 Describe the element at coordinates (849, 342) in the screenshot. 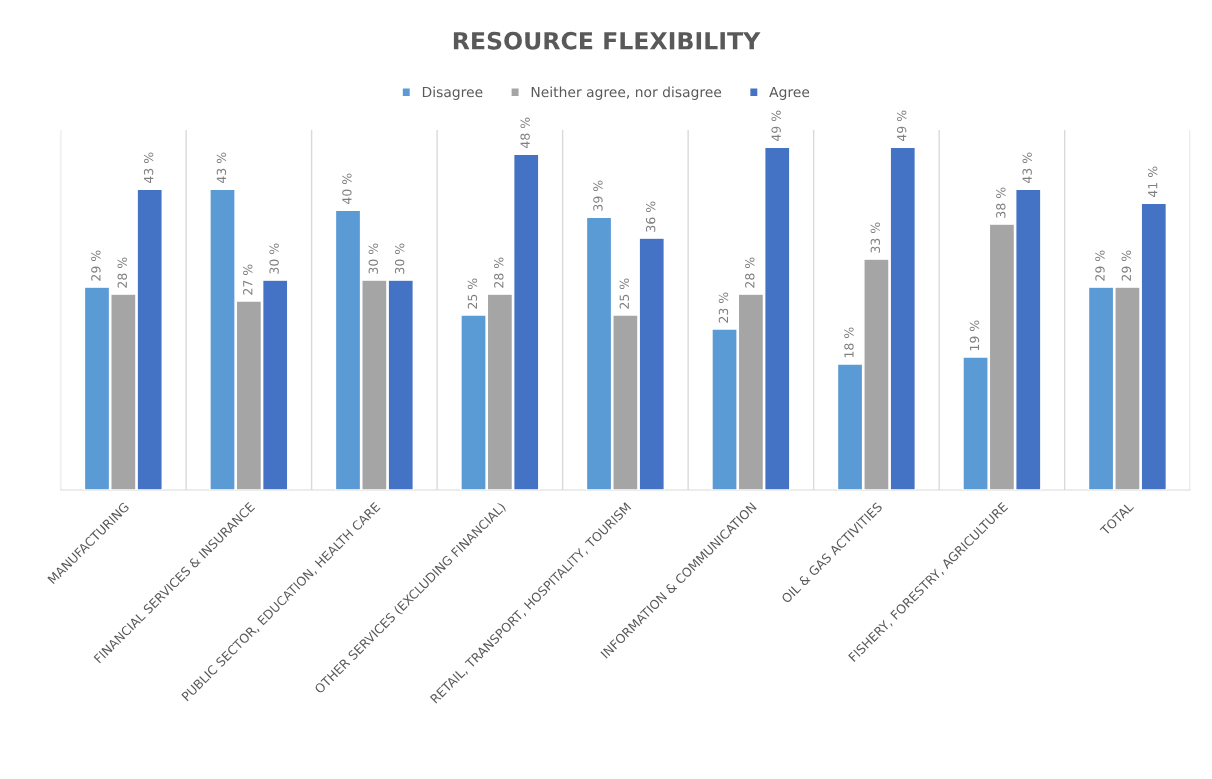

I see `data-label: 18 %` at that location.